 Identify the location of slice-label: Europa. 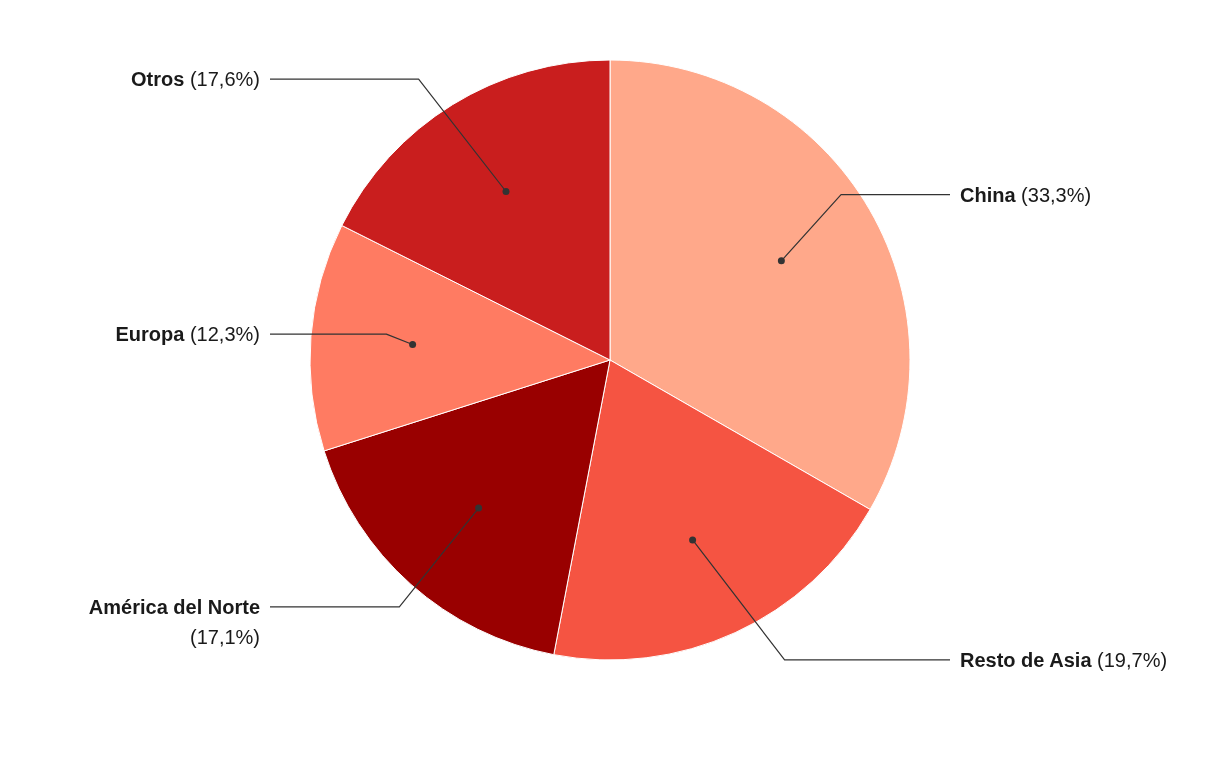
(150, 334).